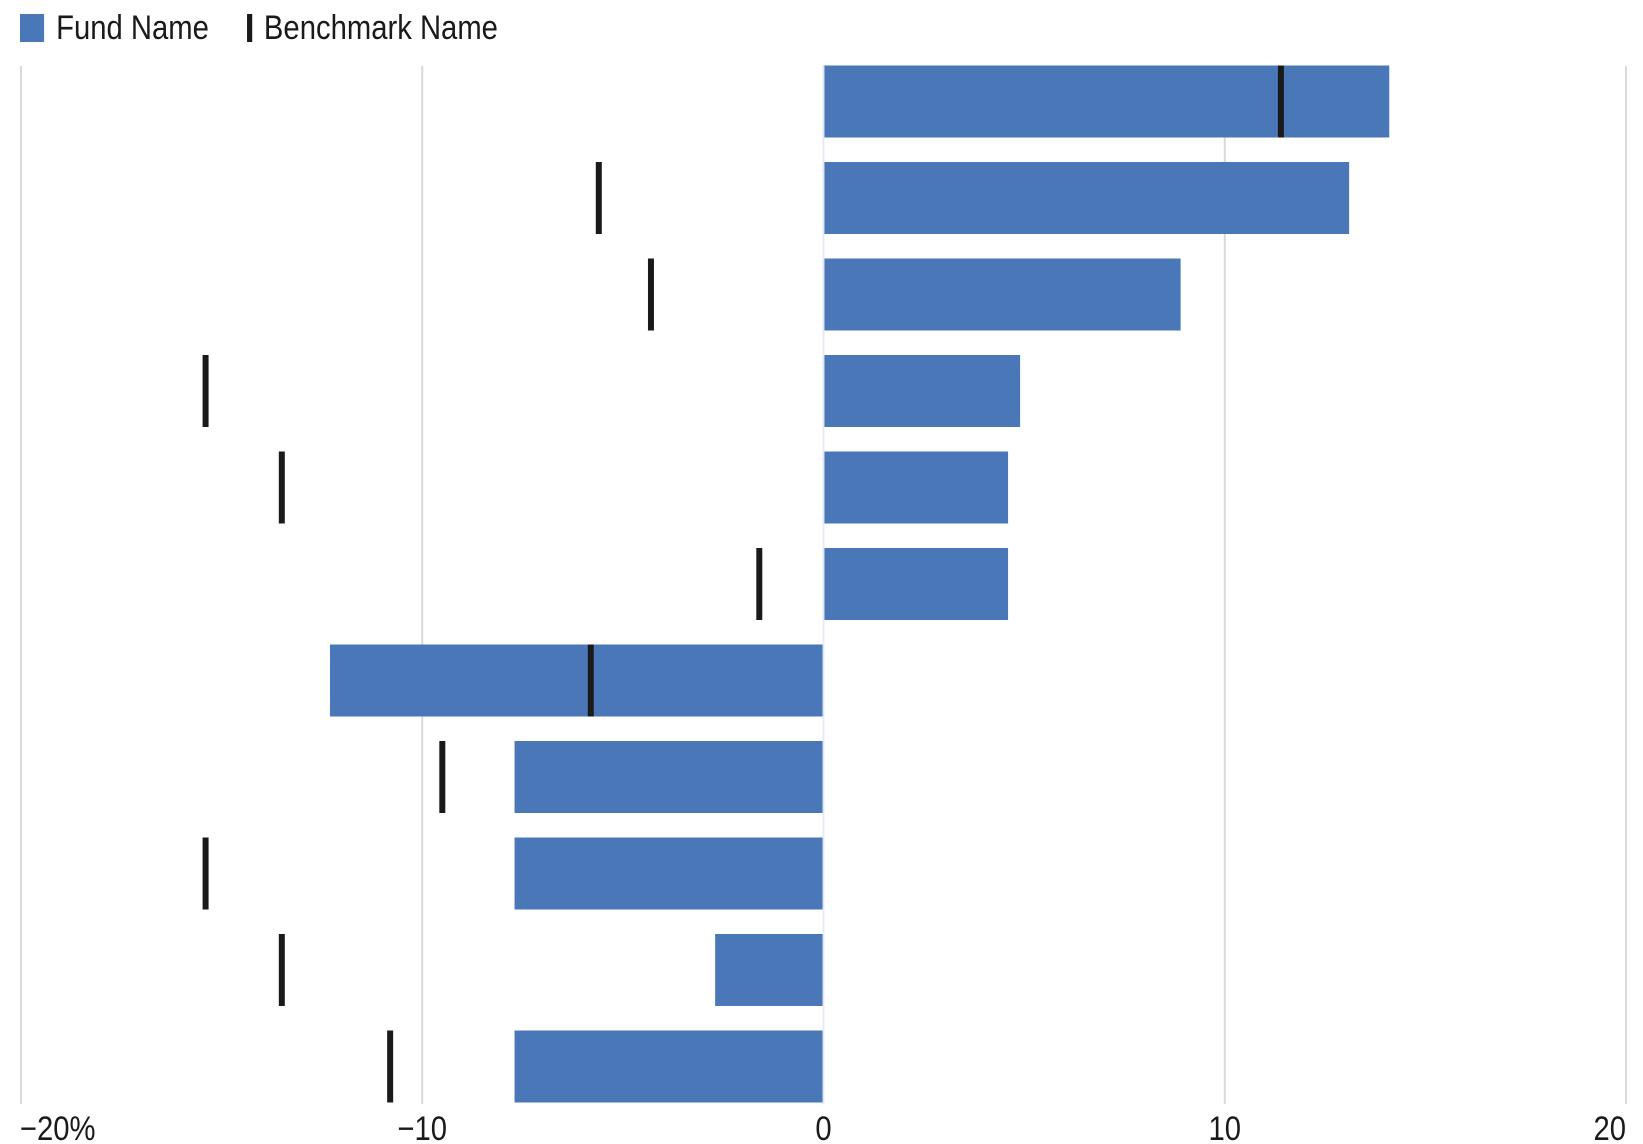  I want to click on legend-item-fund: Fund Name, so click(114, 28).